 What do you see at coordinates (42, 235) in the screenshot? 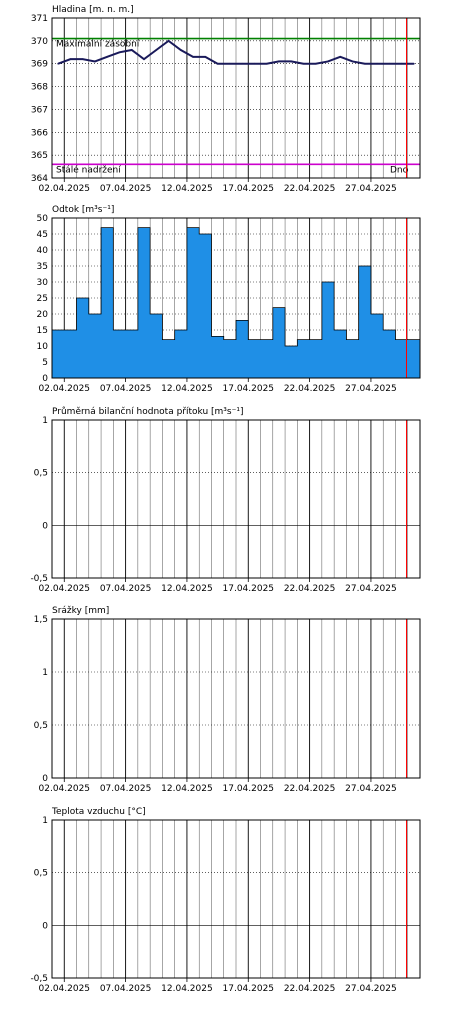
I see `y-tick-label: 45` at bounding box center [42, 235].